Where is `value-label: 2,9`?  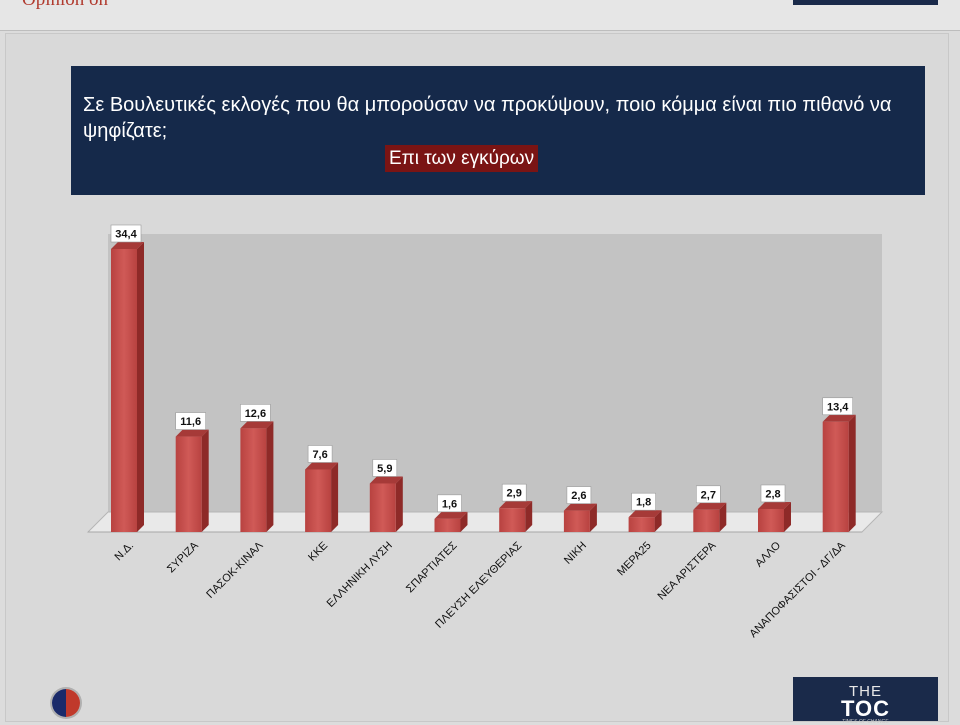 value-label: 2,9 is located at coordinates (514, 492).